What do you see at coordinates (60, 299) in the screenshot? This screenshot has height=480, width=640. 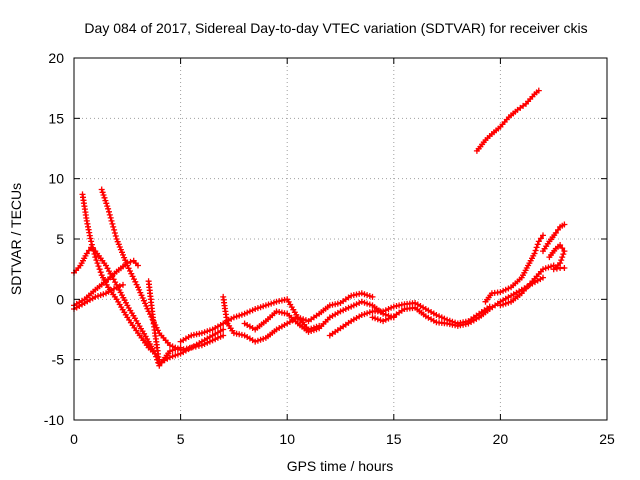 I see `y-tick-label: 0` at bounding box center [60, 299].